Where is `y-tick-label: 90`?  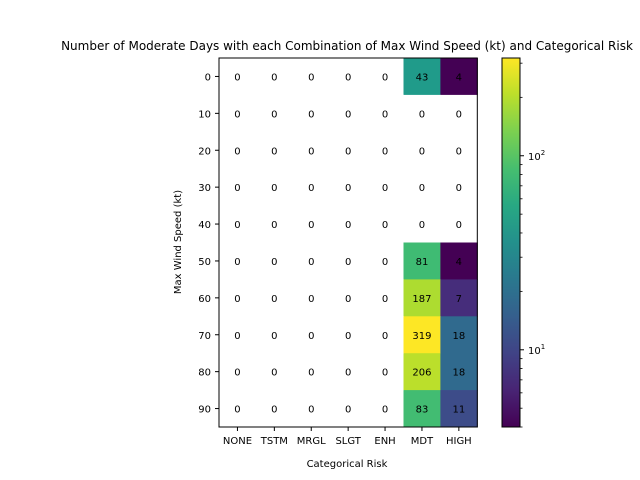 y-tick-label: 90 is located at coordinates (204, 410).